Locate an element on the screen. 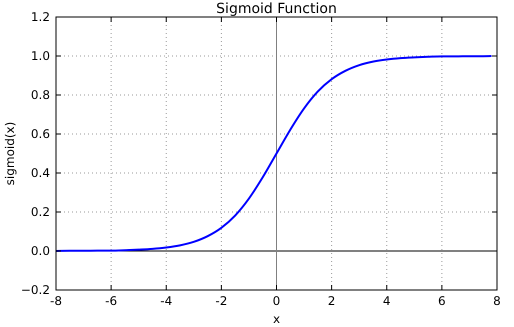  y-tick-label: 1.0 is located at coordinates (40, 56).